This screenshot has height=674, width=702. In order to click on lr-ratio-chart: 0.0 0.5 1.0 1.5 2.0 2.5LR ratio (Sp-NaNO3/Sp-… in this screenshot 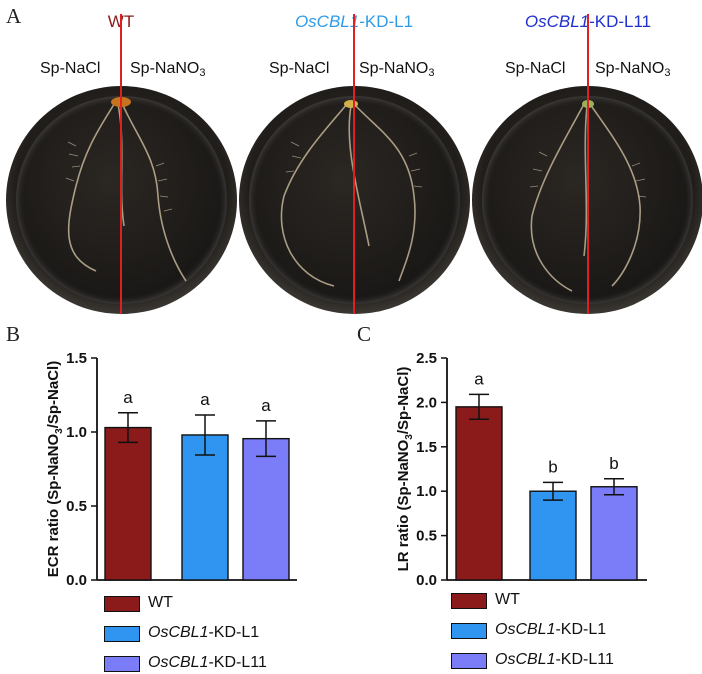, I will do `click(521, 469)`.